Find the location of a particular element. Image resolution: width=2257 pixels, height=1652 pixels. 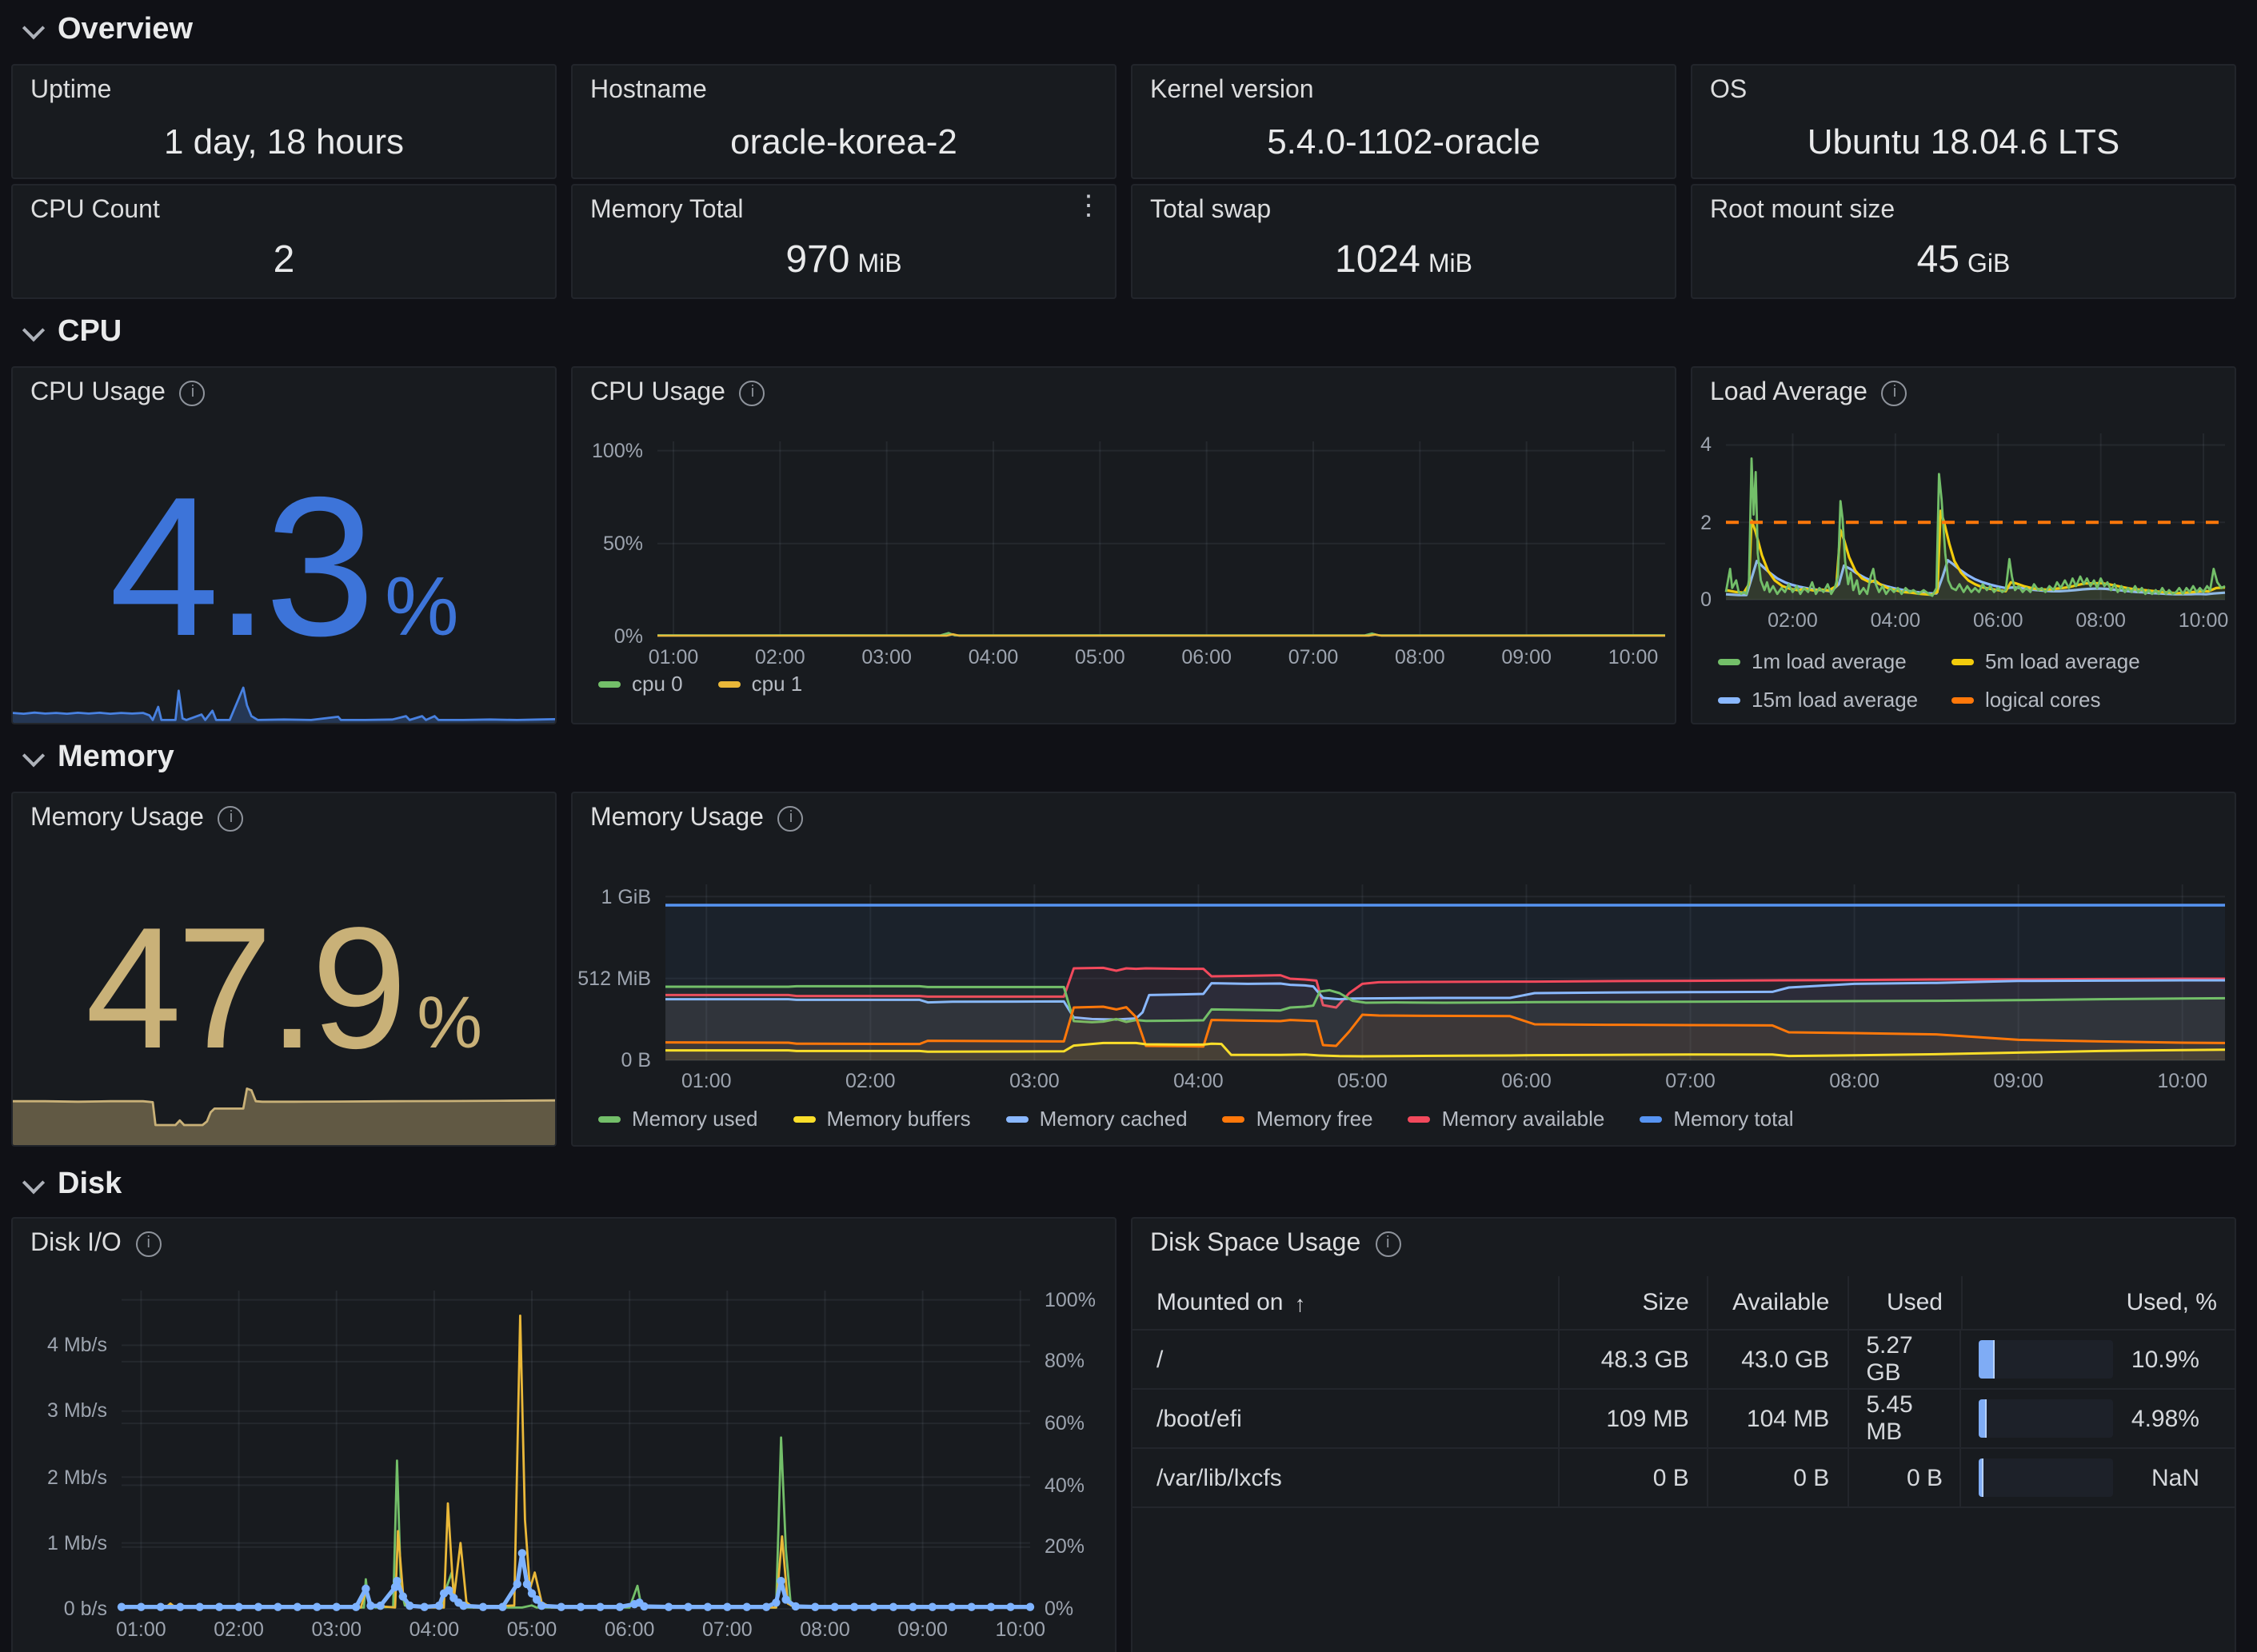

section-disk: Disk is located at coordinates (72, 1184).